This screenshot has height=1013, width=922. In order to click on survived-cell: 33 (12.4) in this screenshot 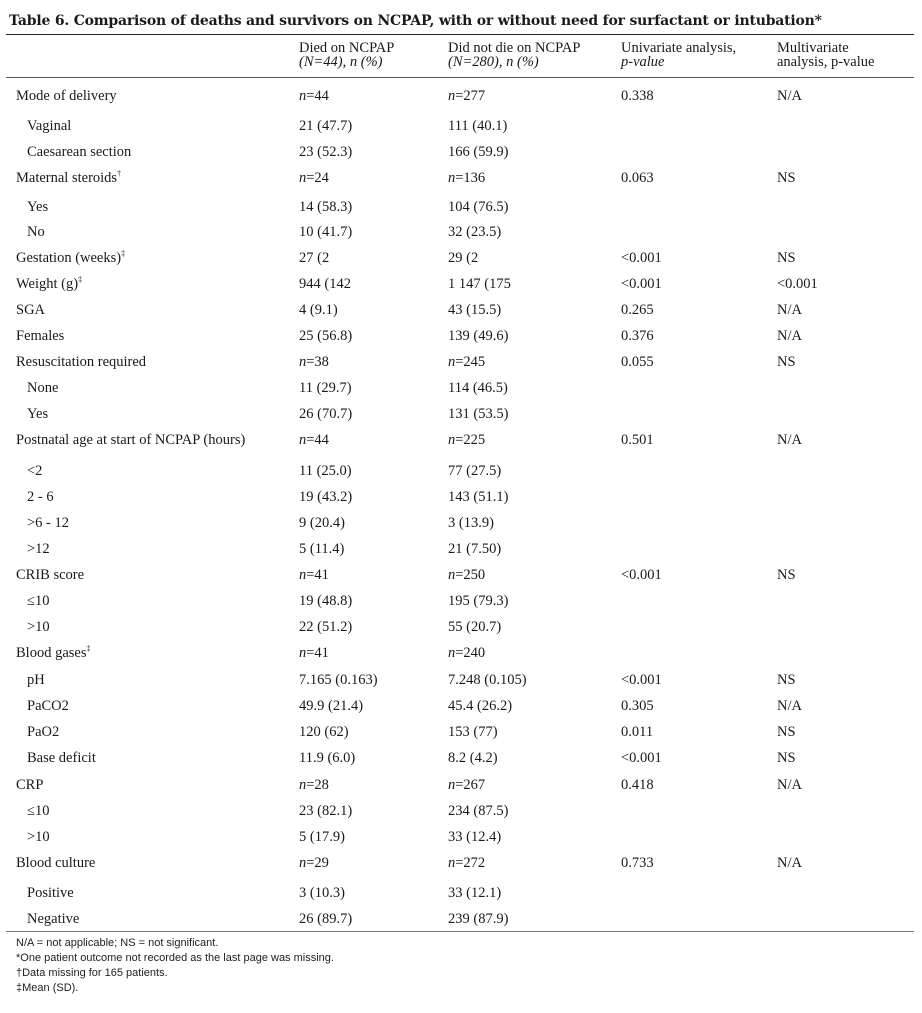, I will do `click(475, 837)`.